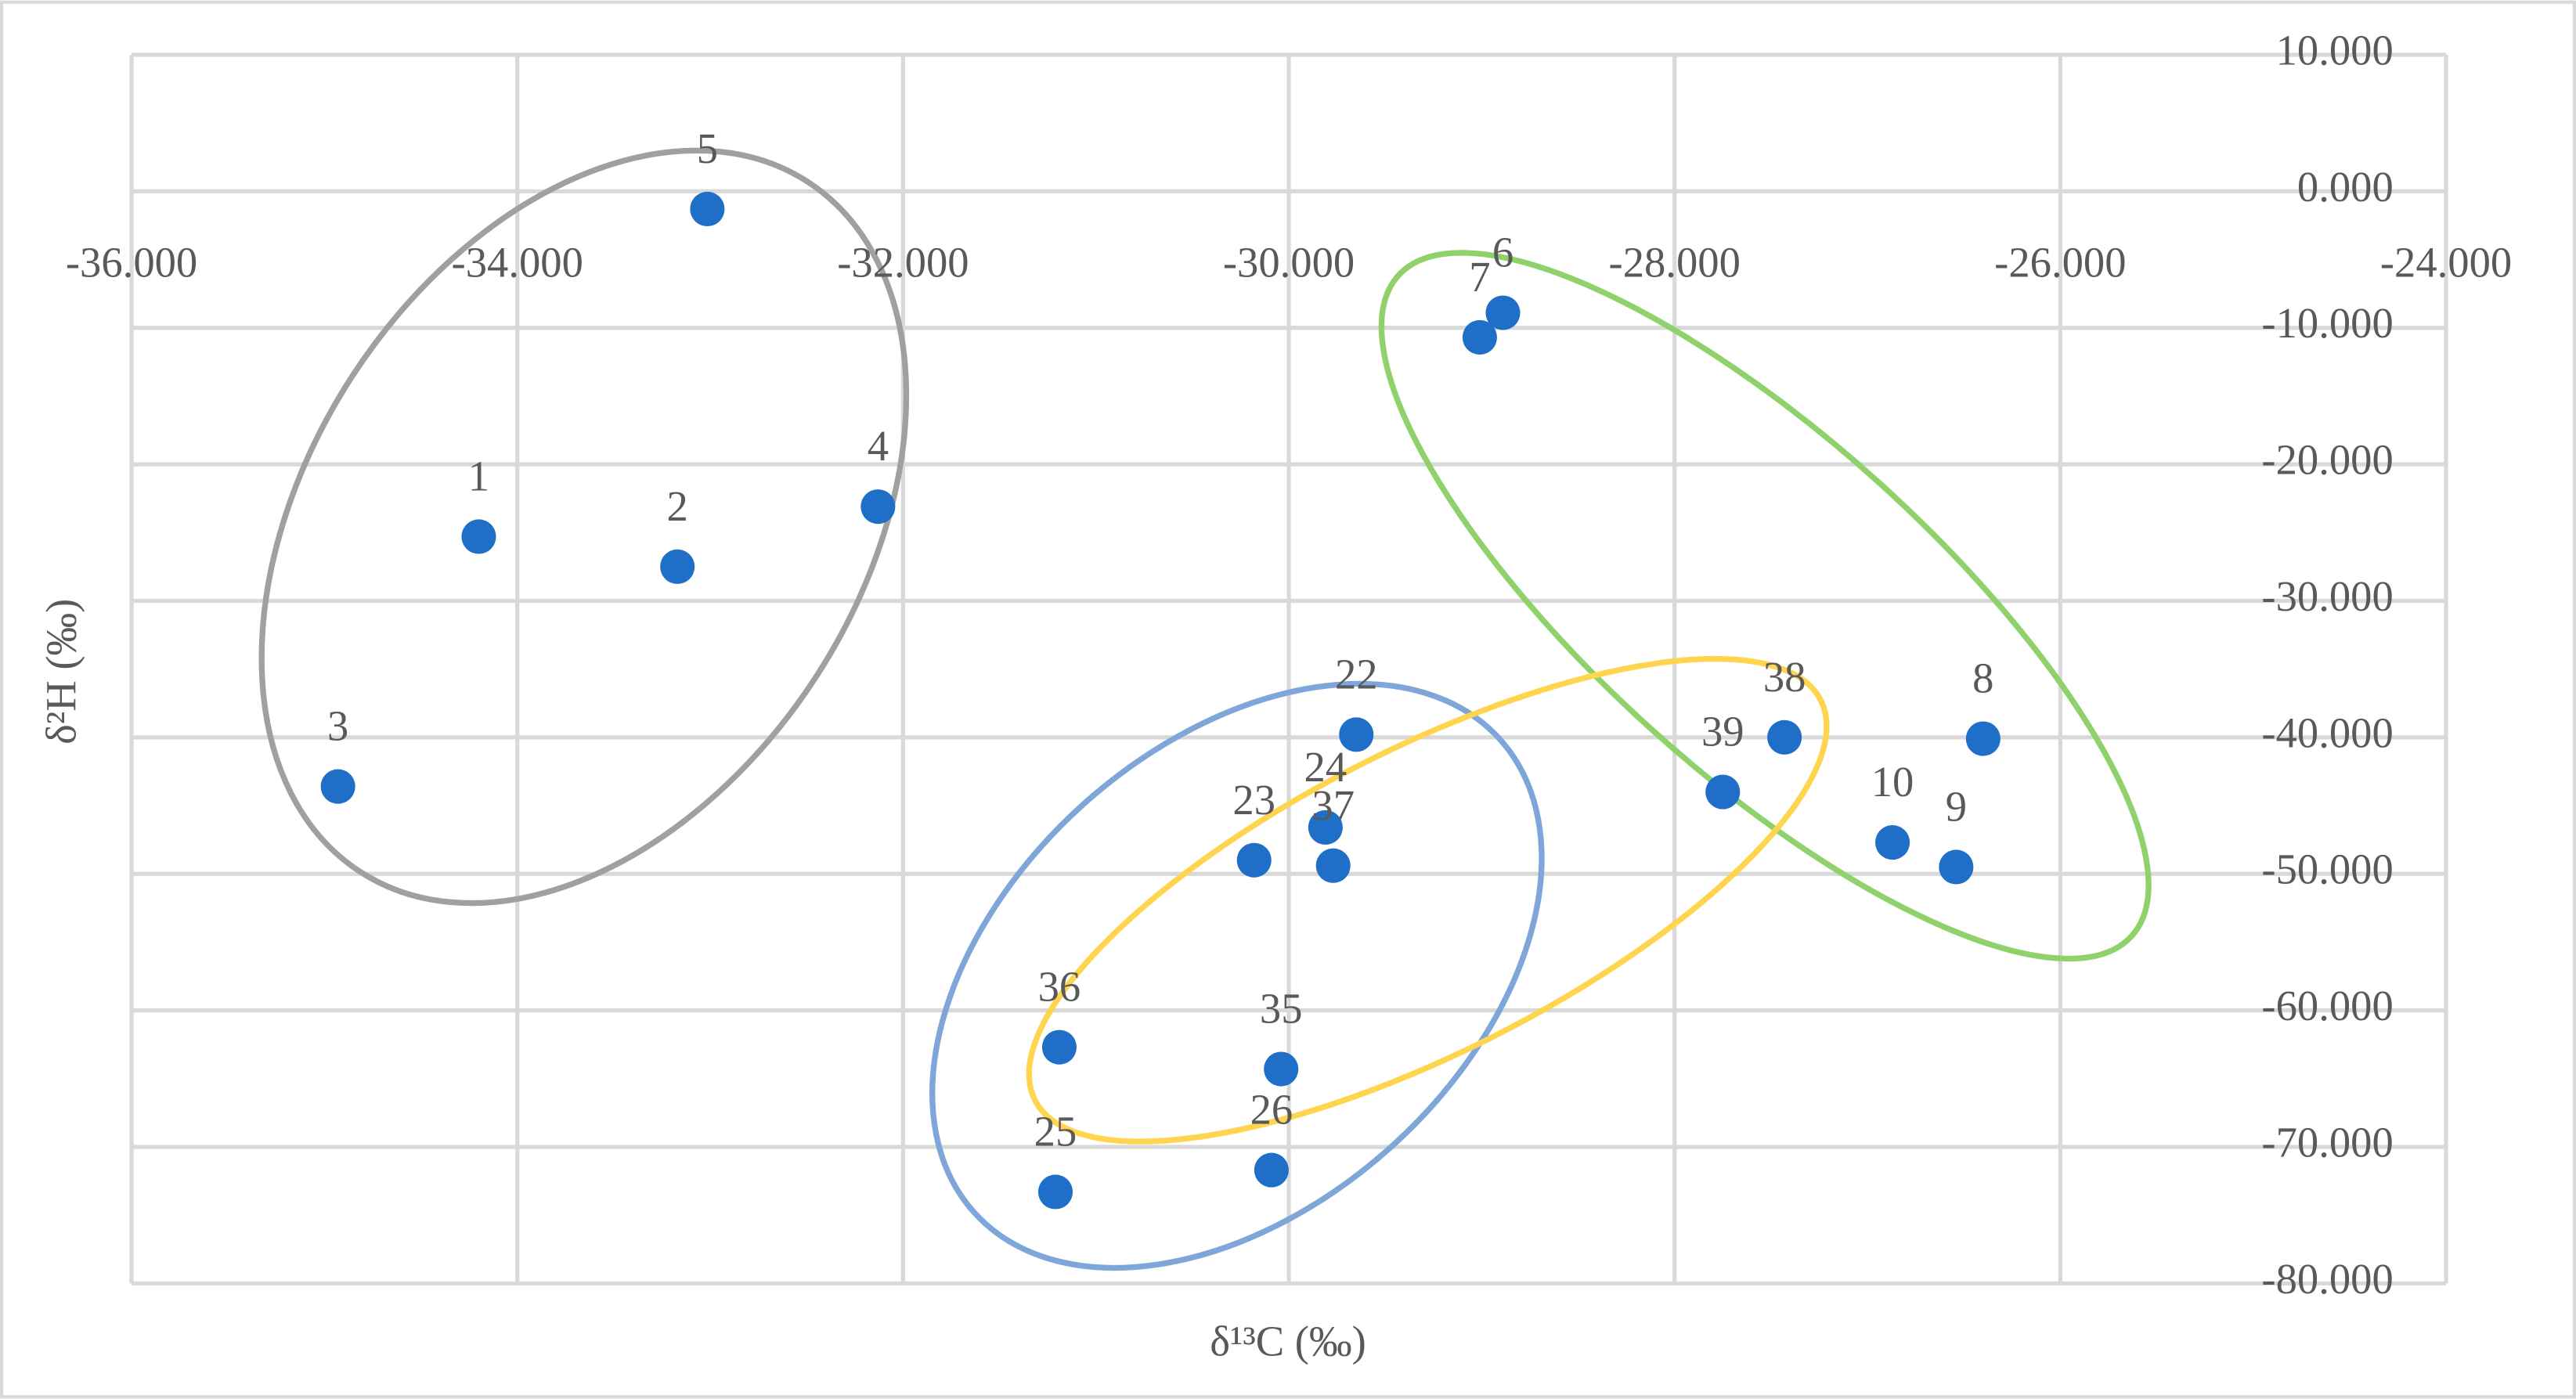 This screenshot has height=1399, width=2576. What do you see at coordinates (1784, 677) in the screenshot?
I see `point-label: 38` at bounding box center [1784, 677].